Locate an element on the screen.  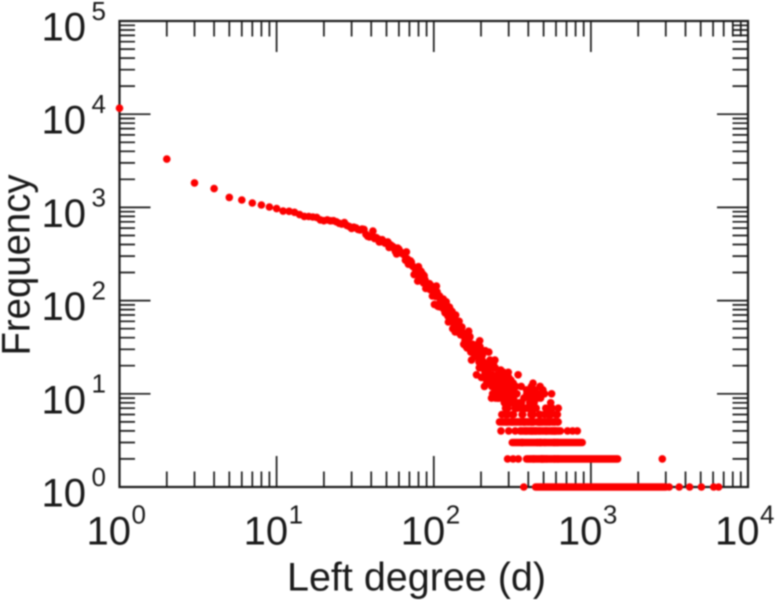
svg-text: 5 is located at coordinates (99, 13).